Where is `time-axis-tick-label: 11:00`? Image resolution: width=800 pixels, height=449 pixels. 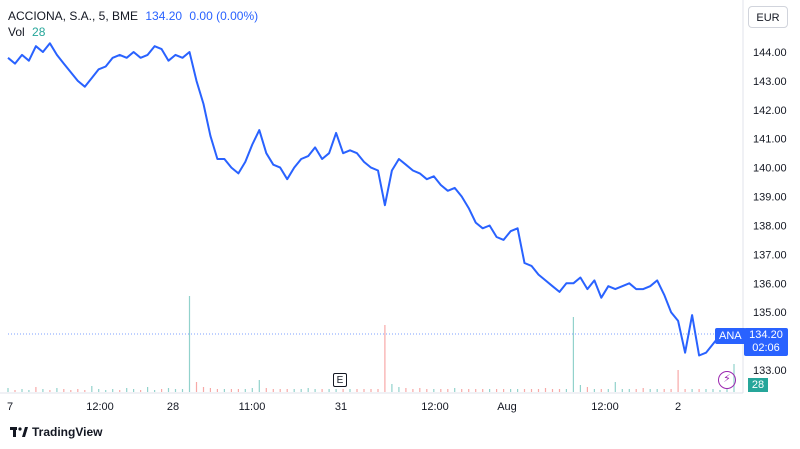
time-axis-tick-label: 11:00 is located at coordinates (252, 407).